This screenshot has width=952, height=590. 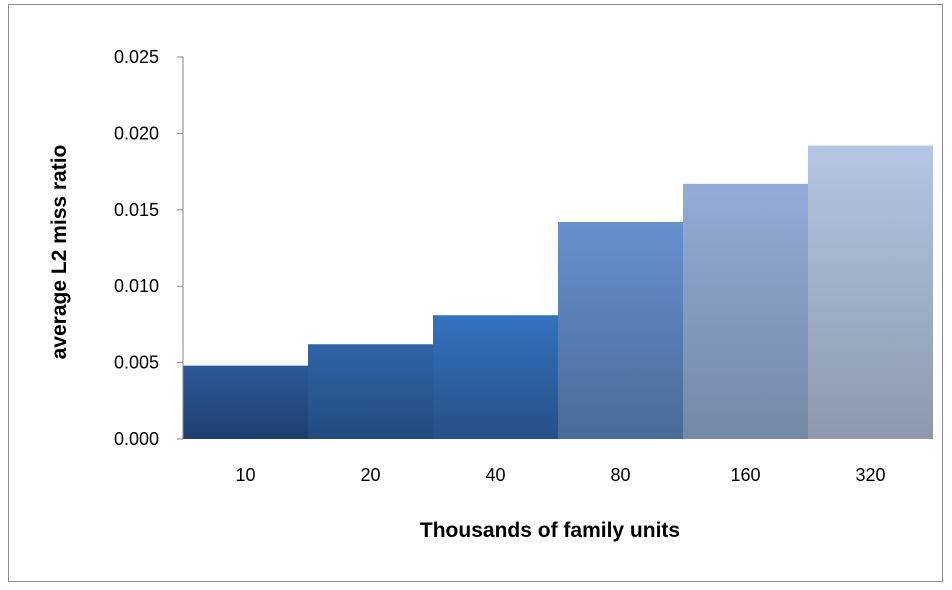 What do you see at coordinates (550, 530) in the screenshot?
I see `x-axis-title: Thousands of family units` at bounding box center [550, 530].